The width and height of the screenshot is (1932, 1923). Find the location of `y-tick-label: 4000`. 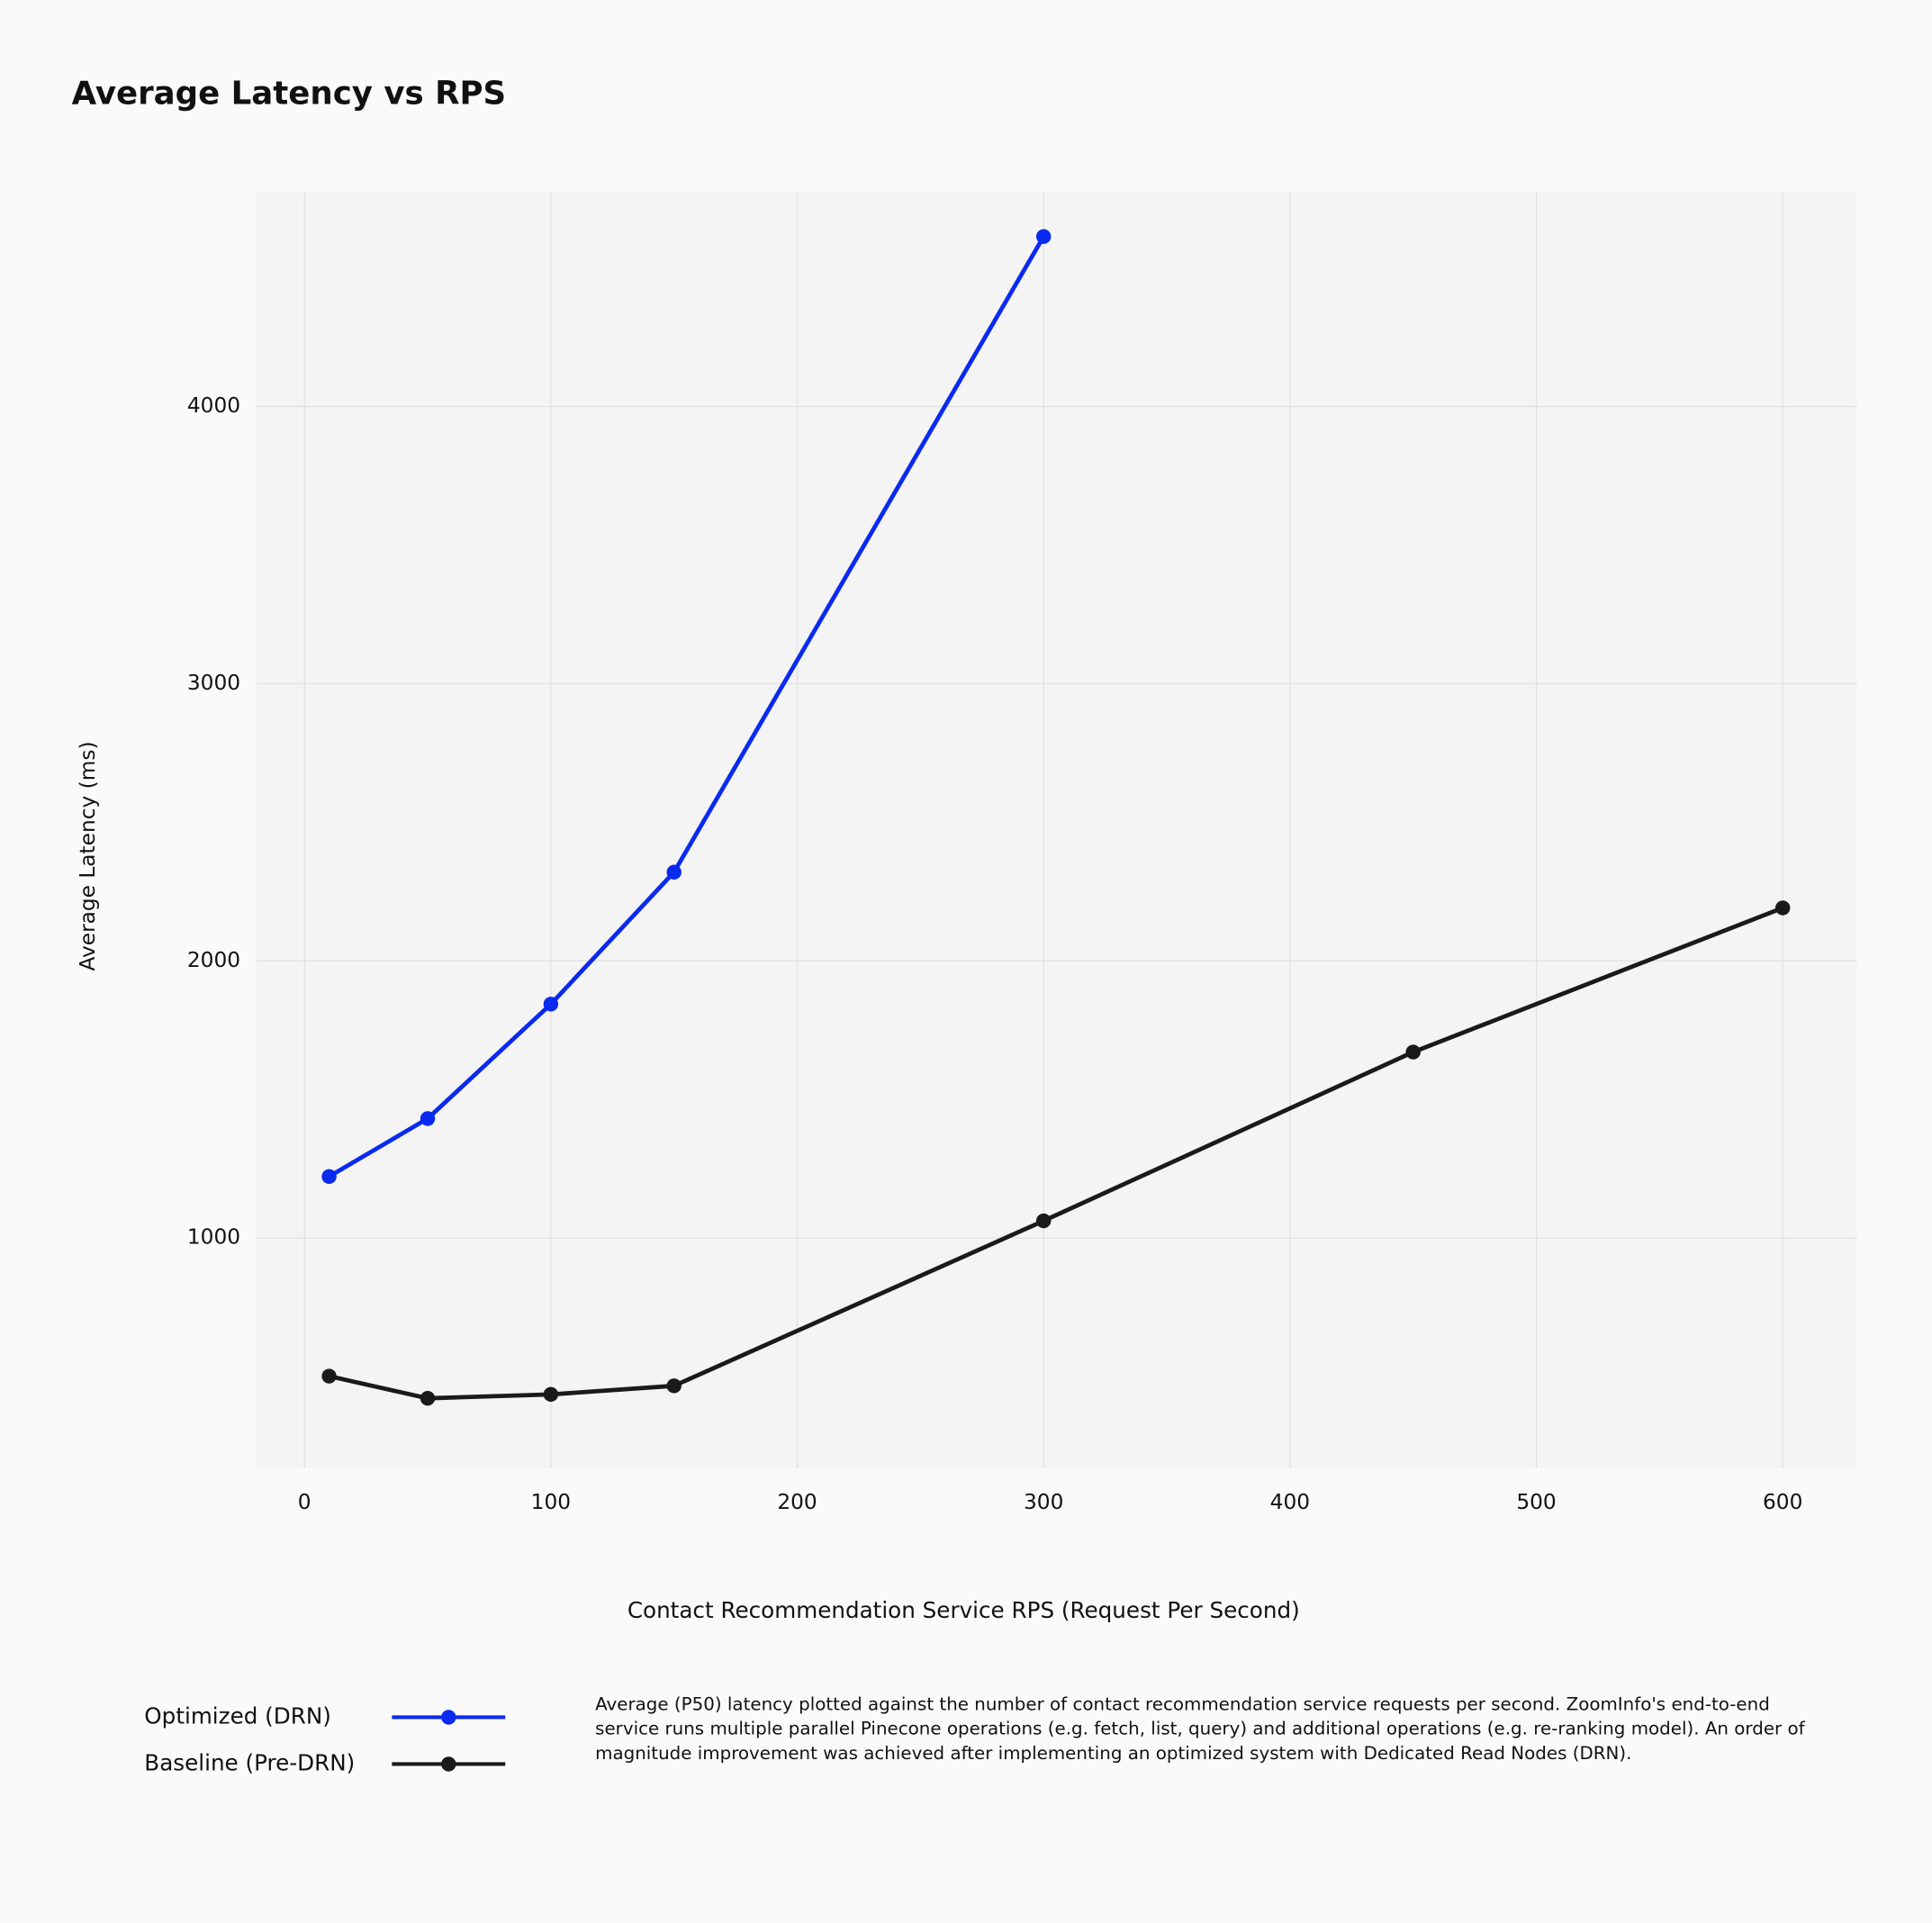

y-tick-label: 4000 is located at coordinates (213, 405).